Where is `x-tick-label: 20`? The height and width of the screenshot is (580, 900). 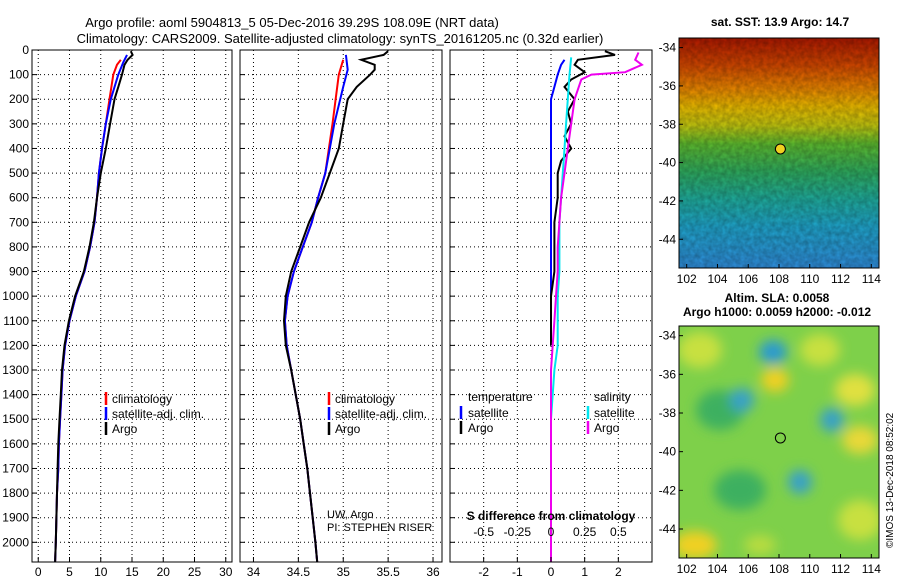 x-tick-label: 20 is located at coordinates (164, 572).